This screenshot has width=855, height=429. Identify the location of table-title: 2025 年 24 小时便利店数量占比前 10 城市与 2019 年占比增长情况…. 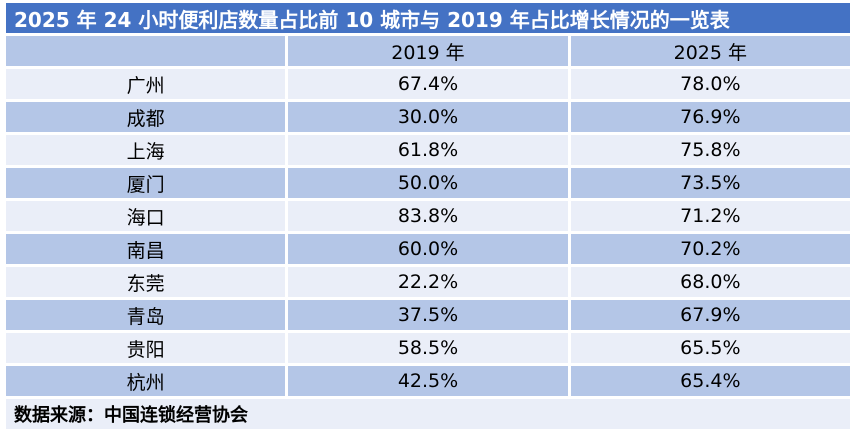
(428, 18).